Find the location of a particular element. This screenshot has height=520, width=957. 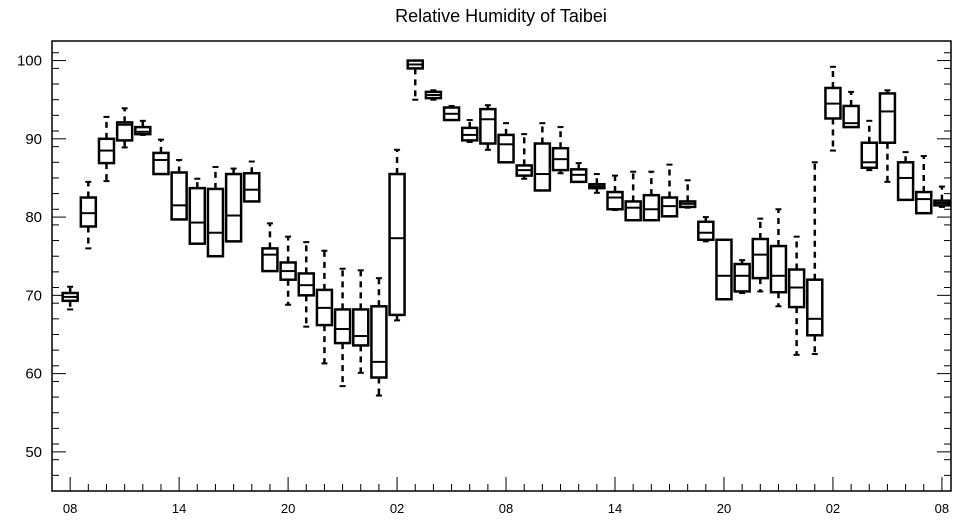

y-tick-label: 70 is located at coordinates (33, 295).